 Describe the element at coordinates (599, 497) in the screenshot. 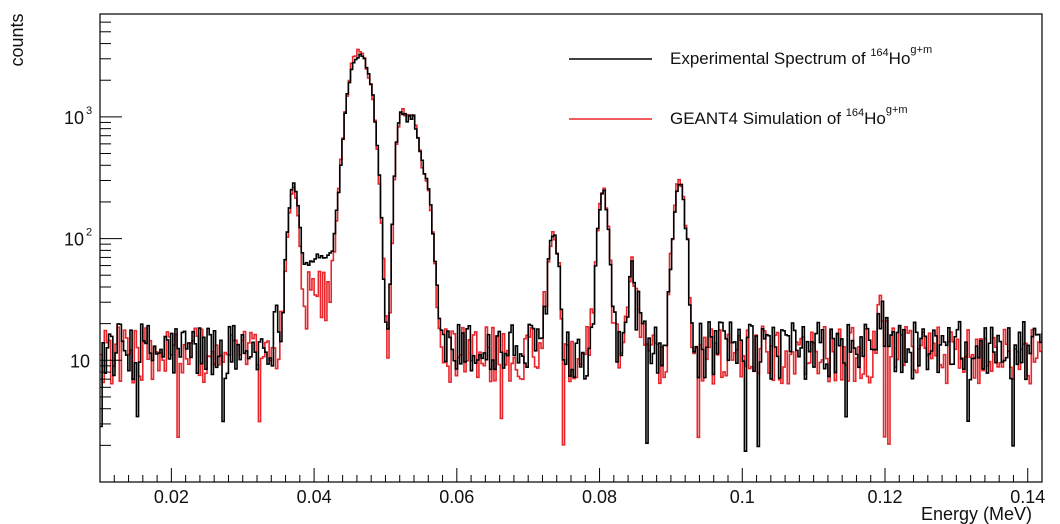

I see `x-tick-label: 0.08` at that location.